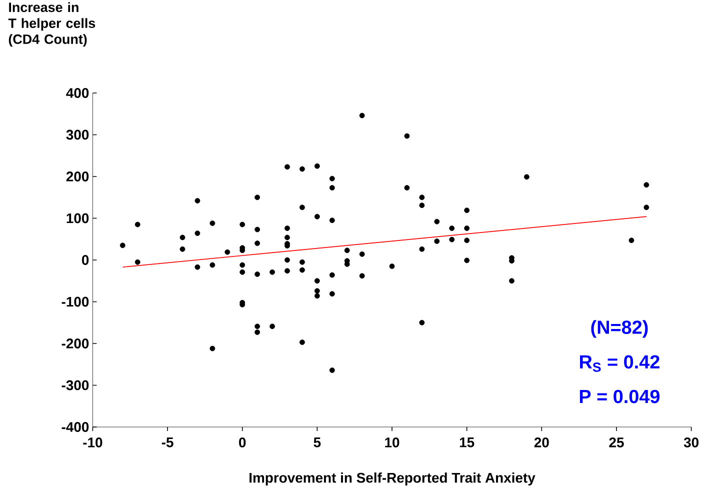  Describe the element at coordinates (620, 397) in the screenshot. I see `annotation: P = 0.049` at that location.